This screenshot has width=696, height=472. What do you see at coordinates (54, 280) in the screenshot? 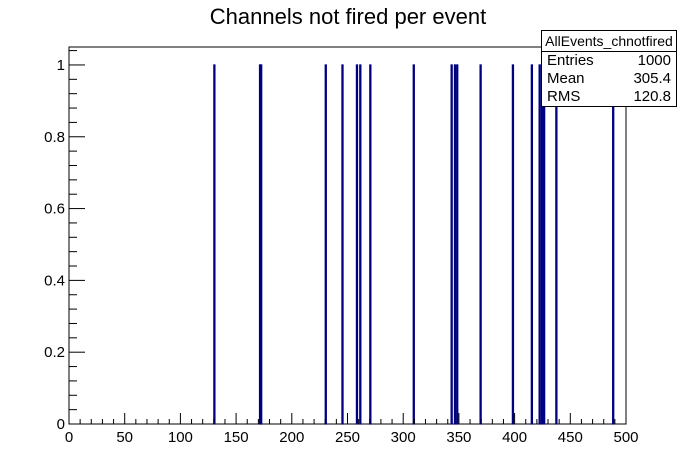
I see `y-tick-label: 0.4` at bounding box center [54, 280].